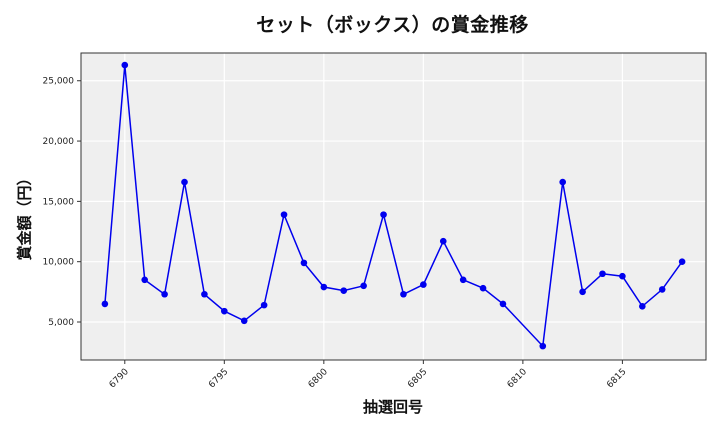 This screenshot has height=432, width=720. Describe the element at coordinates (616, 378) in the screenshot. I see `x-tick-label: 6815` at that location.